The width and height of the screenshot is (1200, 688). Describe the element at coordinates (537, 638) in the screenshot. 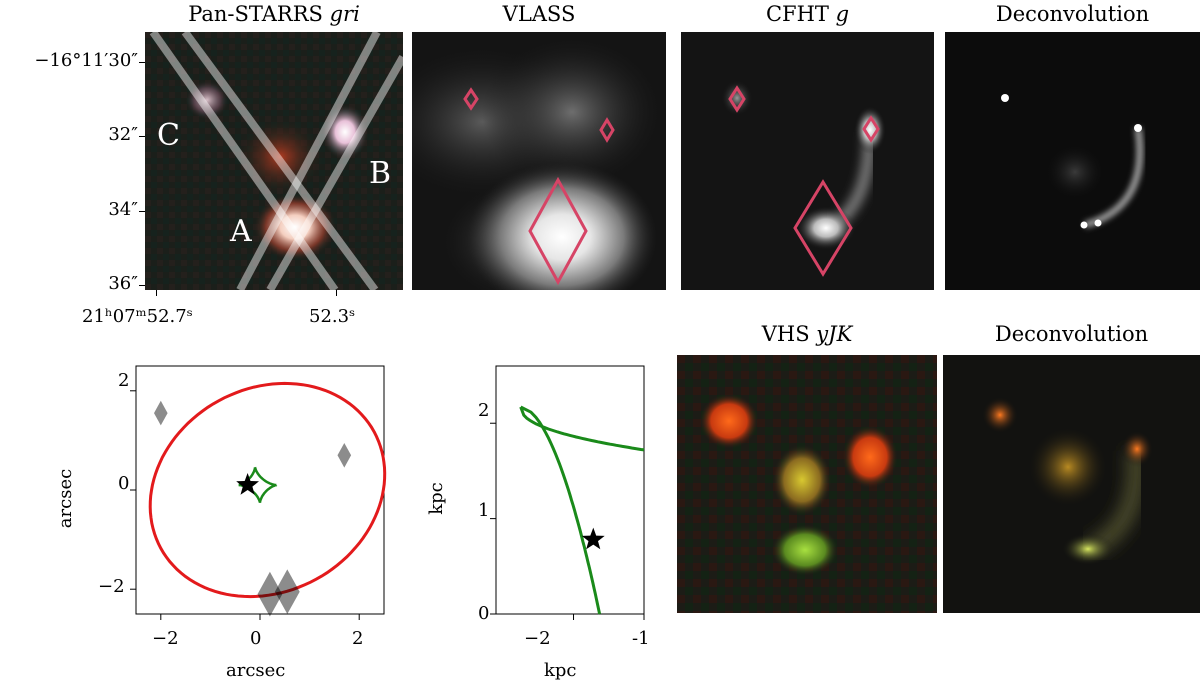

I see `plot2-xtick-neg2: −2` at that location.